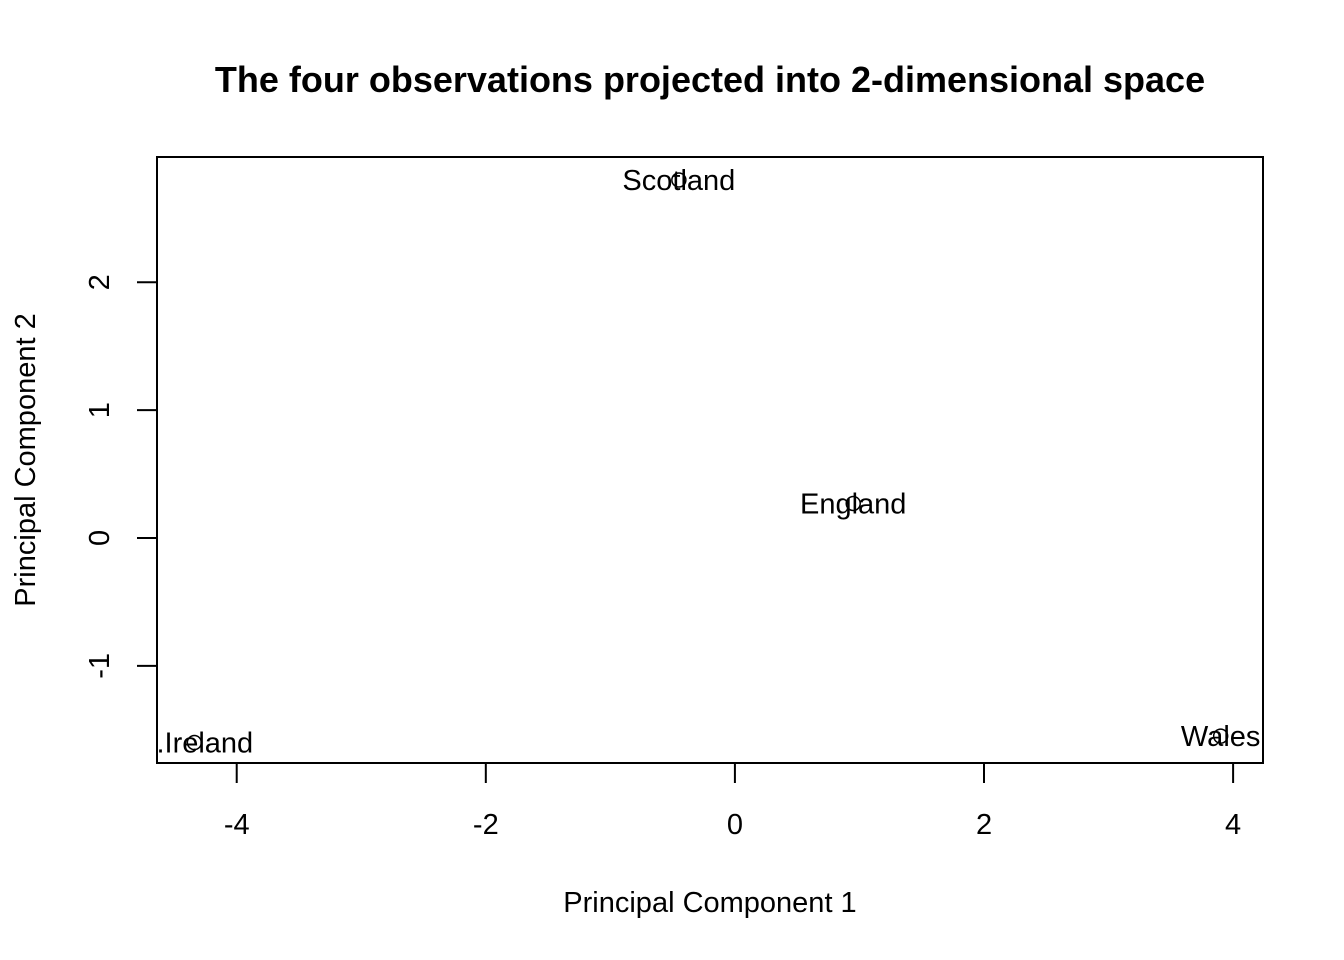  Describe the element at coordinates (100, 282) in the screenshot. I see `y-tick-label: 2` at that location.